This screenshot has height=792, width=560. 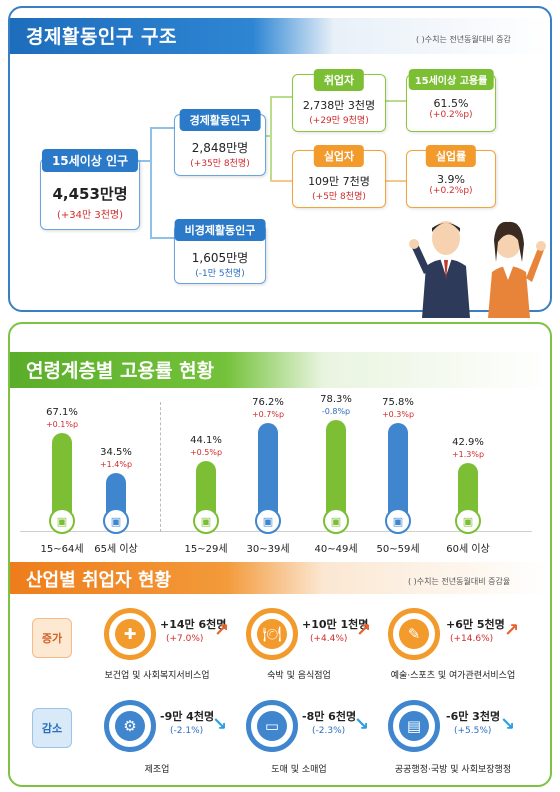 What do you see at coordinates (477, 269) in the screenshot?
I see `business-people-illustration` at bounding box center [477, 269].